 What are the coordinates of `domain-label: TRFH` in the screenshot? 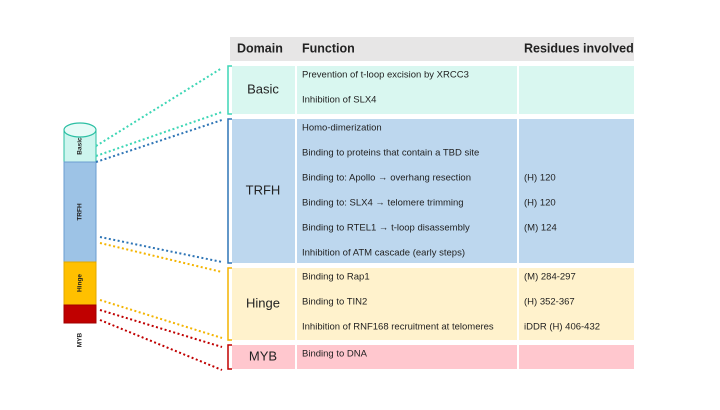 It's located at (263, 189).